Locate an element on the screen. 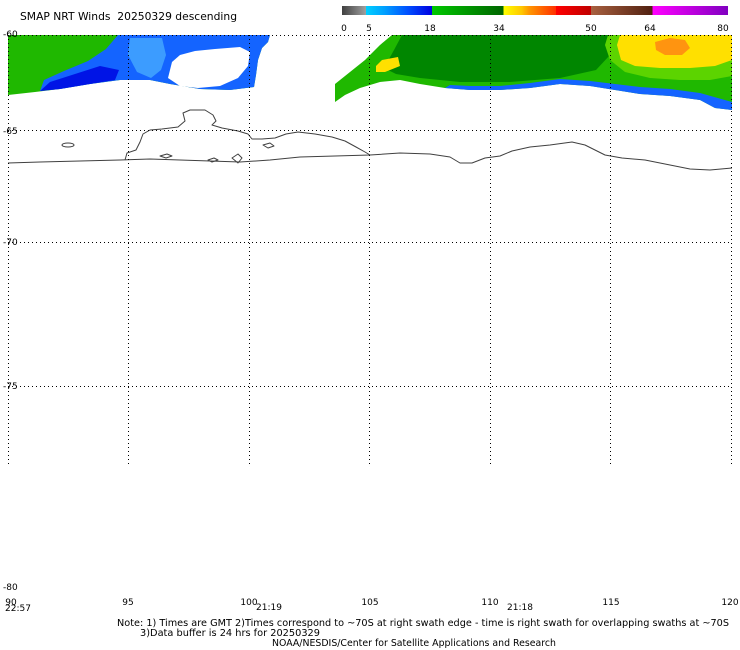  colorbar-label-64: 64 is located at coordinates (650, 29).